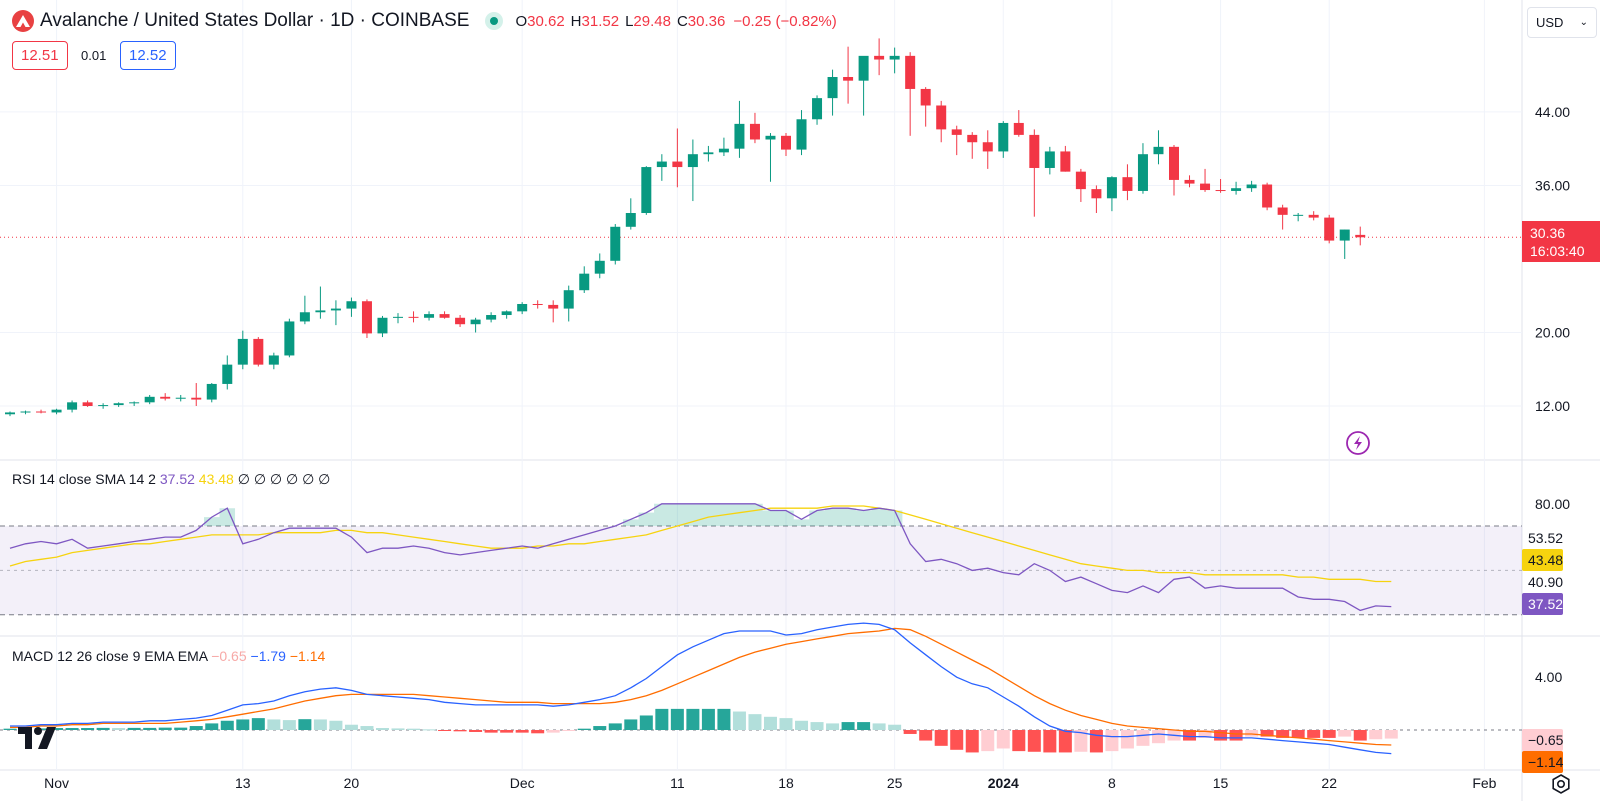 This screenshot has height=801, width=1600. I want to click on x-tick-label: Nov, so click(56, 783).